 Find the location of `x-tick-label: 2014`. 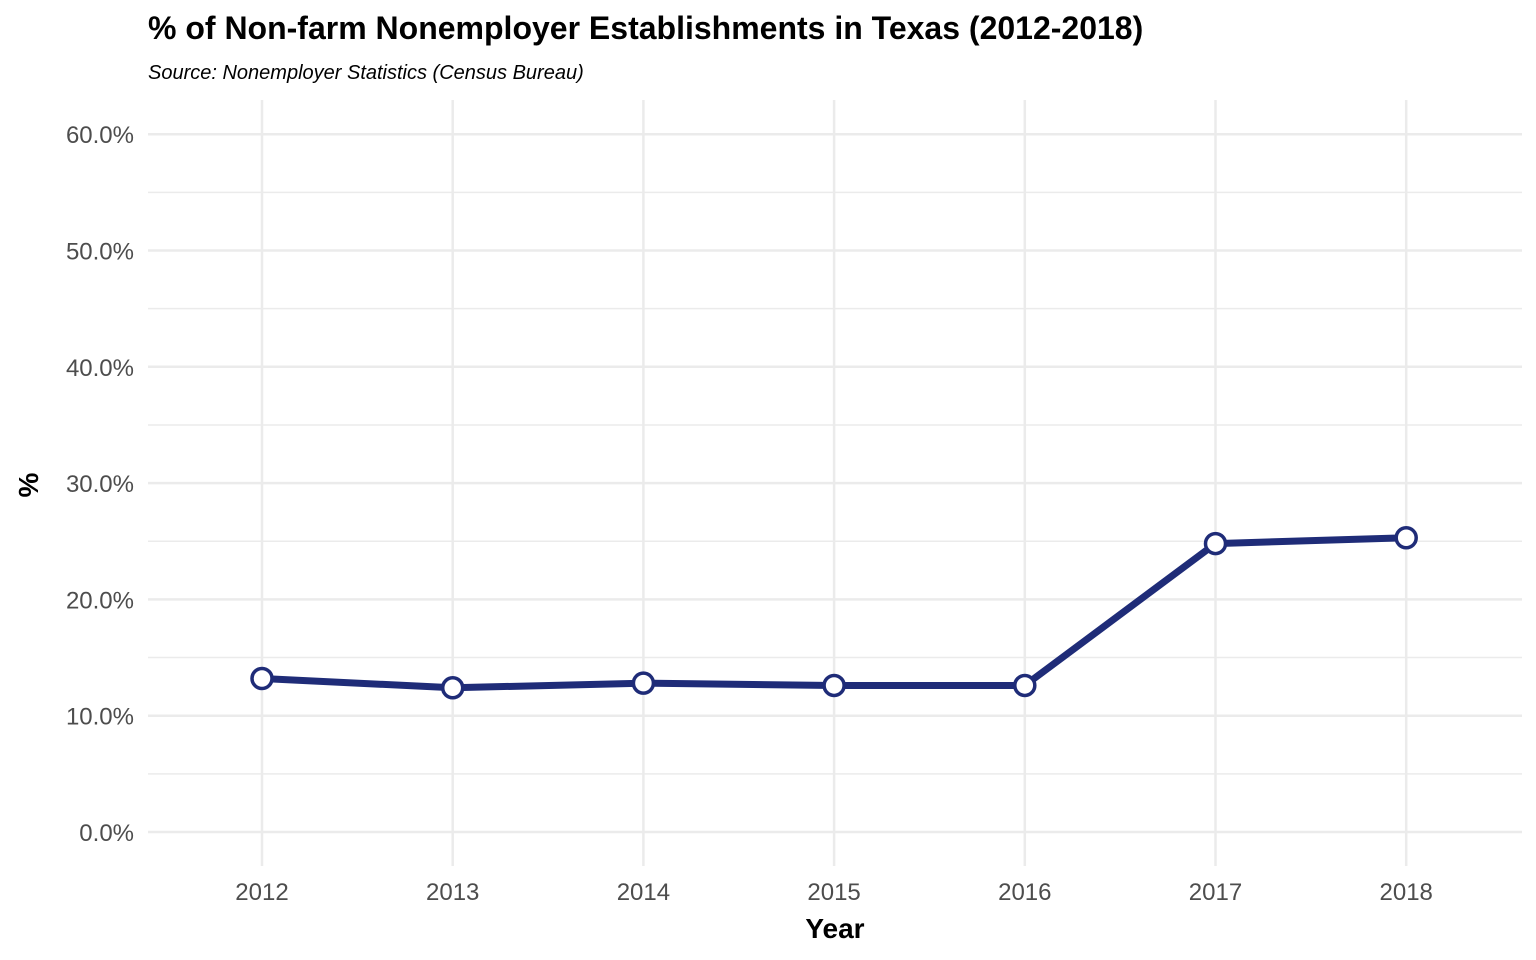

x-tick-label: 2014 is located at coordinates (643, 892).